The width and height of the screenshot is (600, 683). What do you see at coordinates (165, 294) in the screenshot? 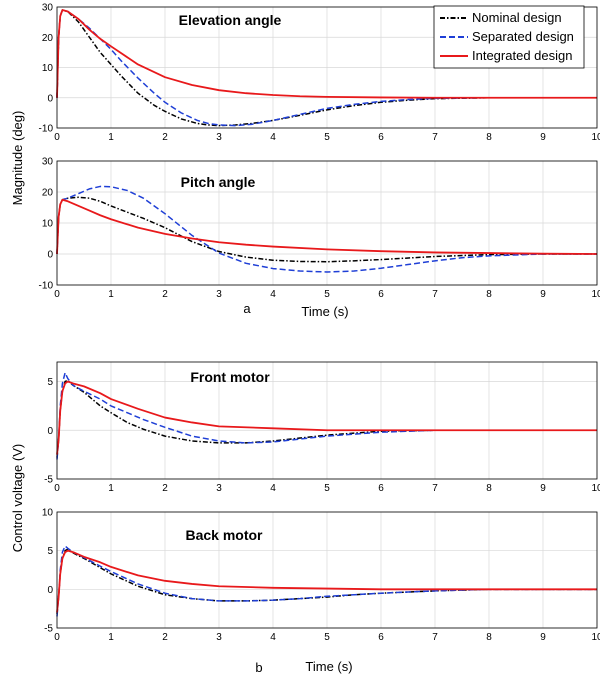
I see `pitch-angle-x-tick-label: 2` at bounding box center [165, 294].